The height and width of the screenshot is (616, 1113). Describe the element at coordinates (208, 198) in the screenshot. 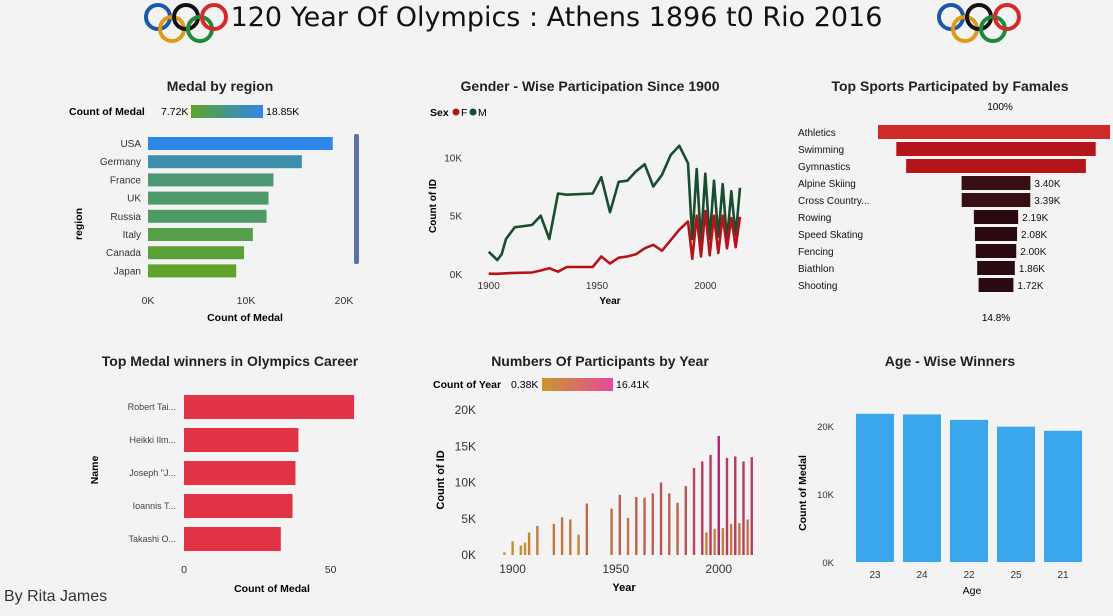

I see `bar-uk` at that location.